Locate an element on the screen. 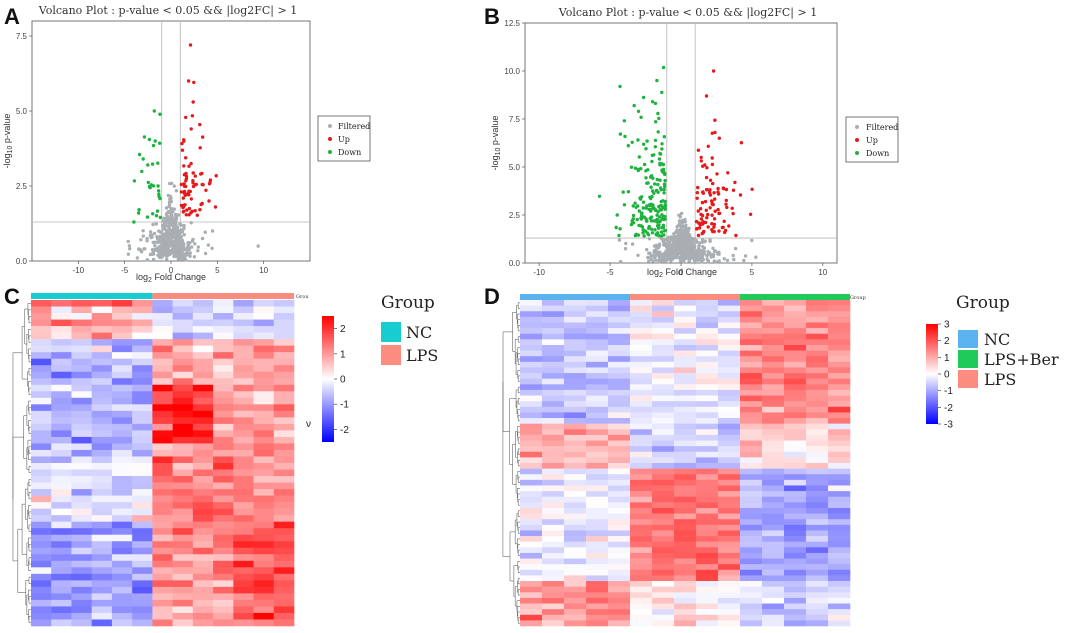 The width and height of the screenshot is (1065, 633). x-tick-label: -5 is located at coordinates (611, 272).